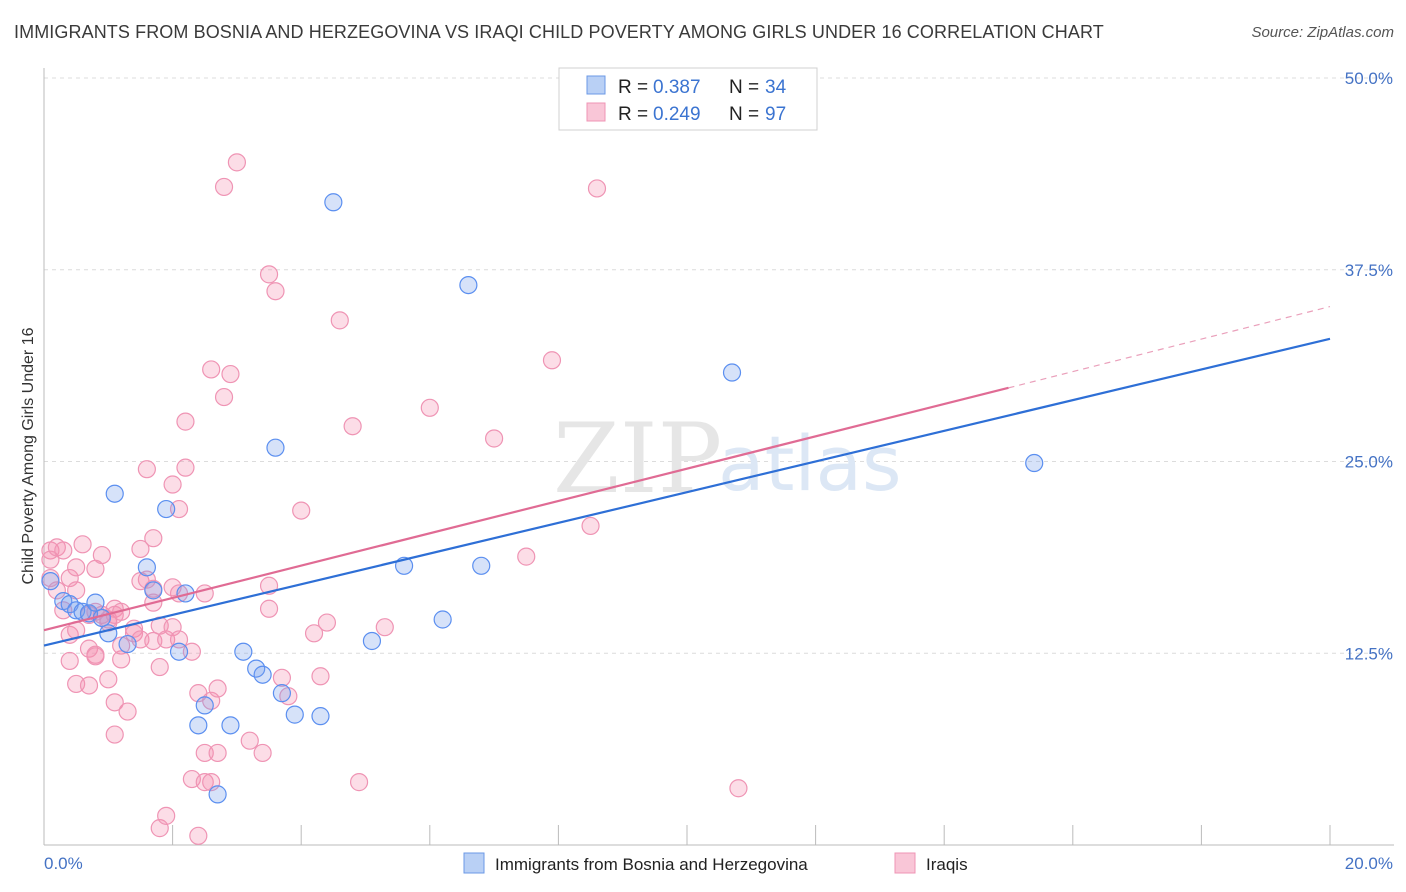  I want to click on legend-swatch-bosnia, so click(596, 85).